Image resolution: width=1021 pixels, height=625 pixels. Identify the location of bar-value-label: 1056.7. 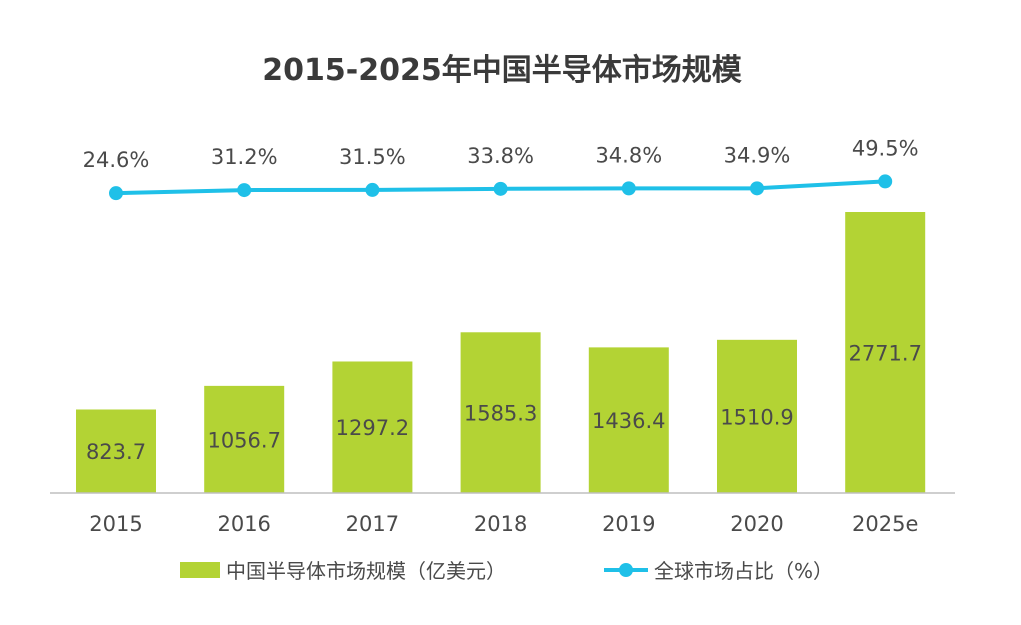
(243, 440).